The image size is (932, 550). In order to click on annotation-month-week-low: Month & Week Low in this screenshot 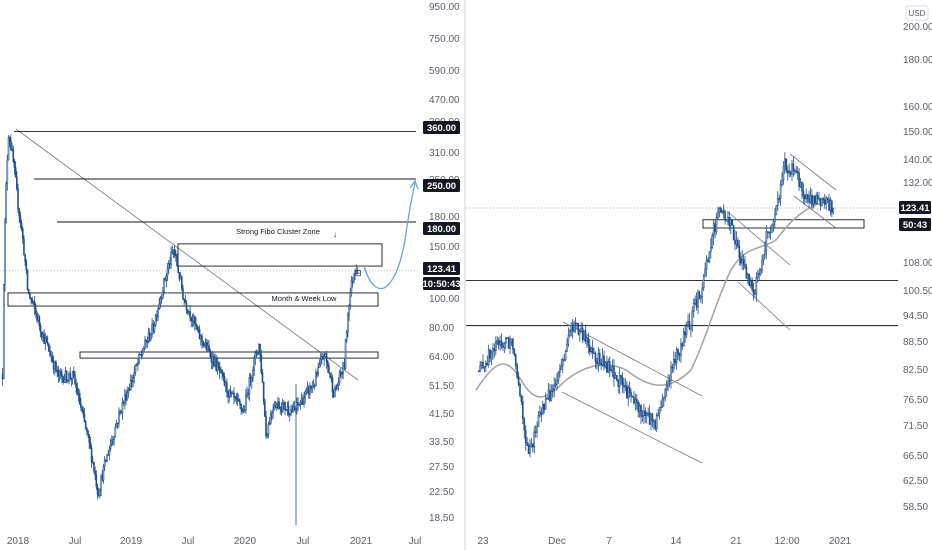, I will do `click(304, 298)`.